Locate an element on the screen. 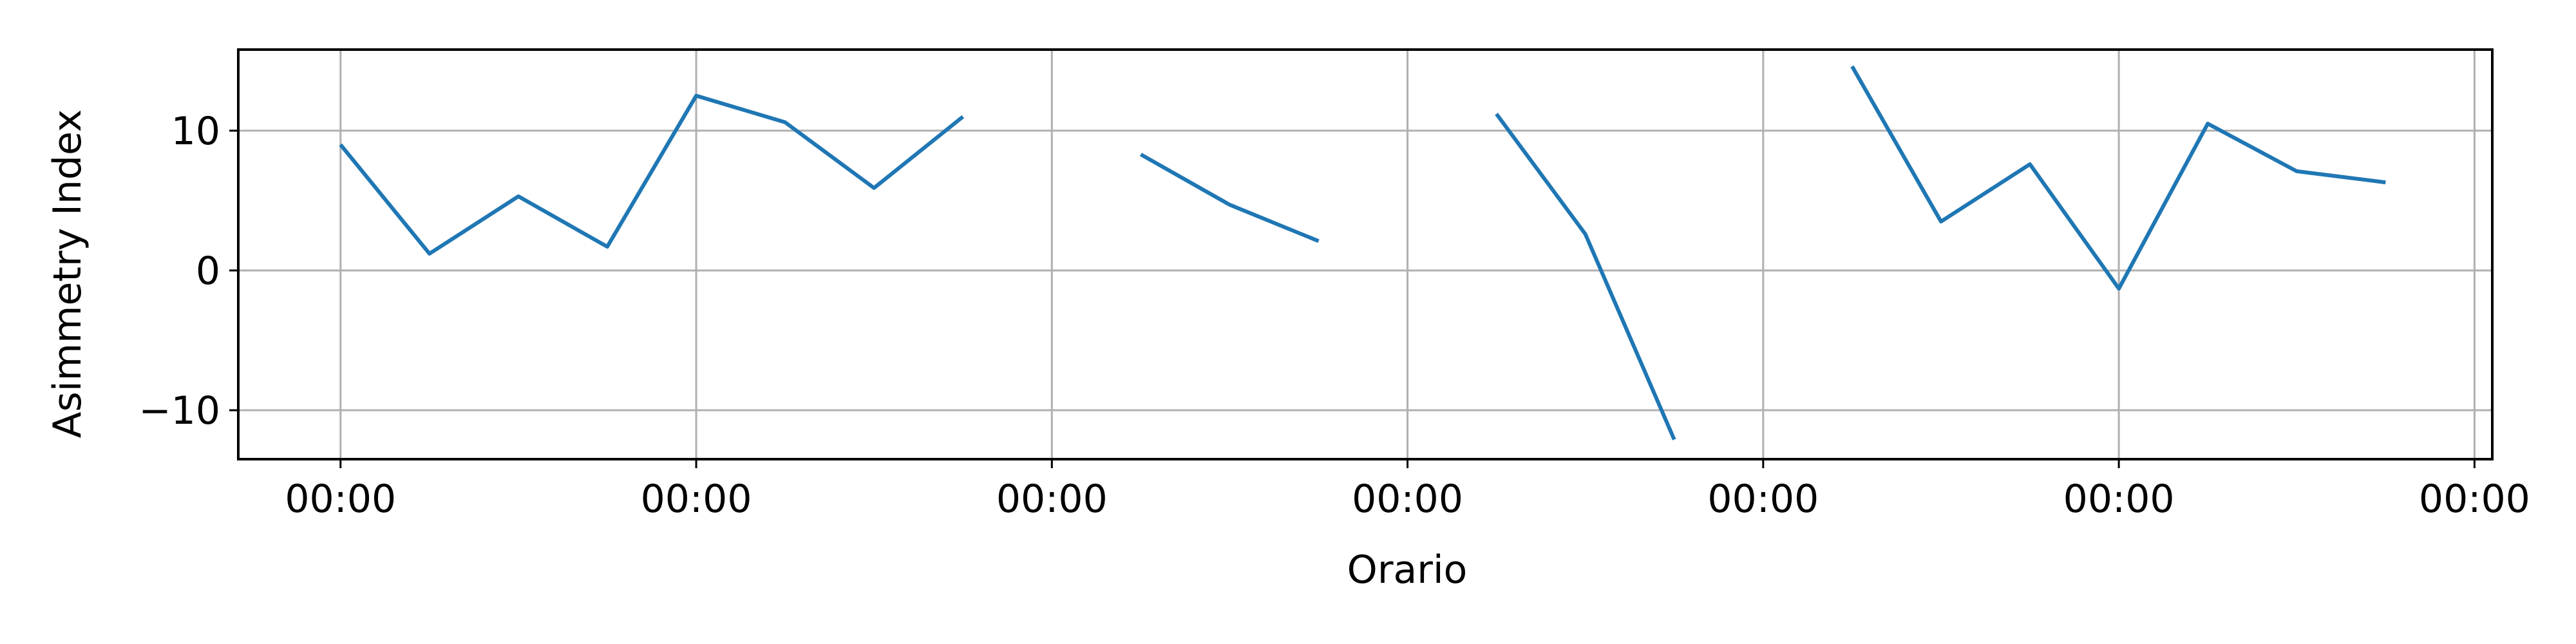  y-tick-label: 0 is located at coordinates (208, 271).